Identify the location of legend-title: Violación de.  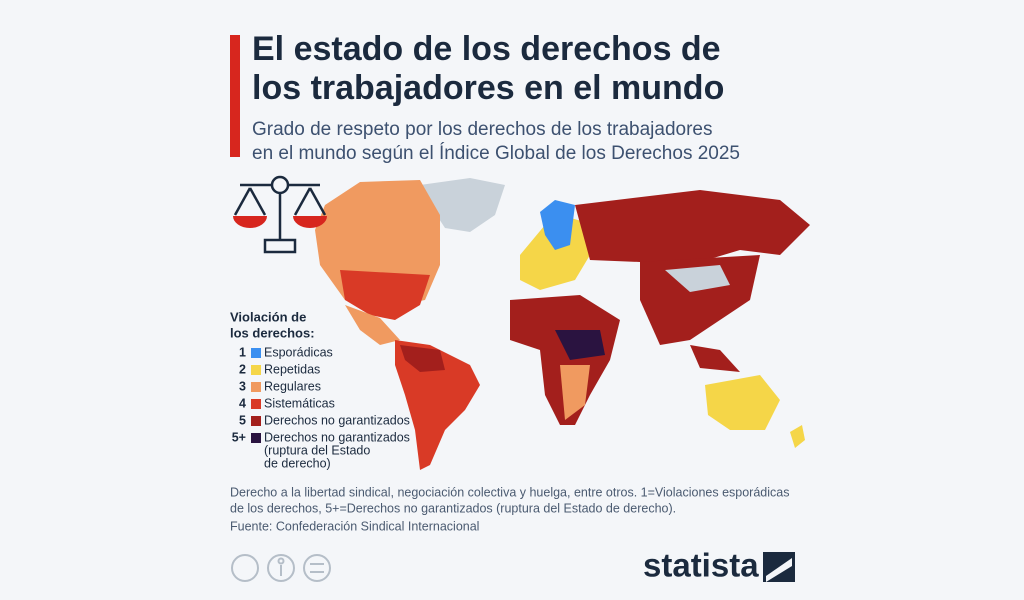
(268, 316).